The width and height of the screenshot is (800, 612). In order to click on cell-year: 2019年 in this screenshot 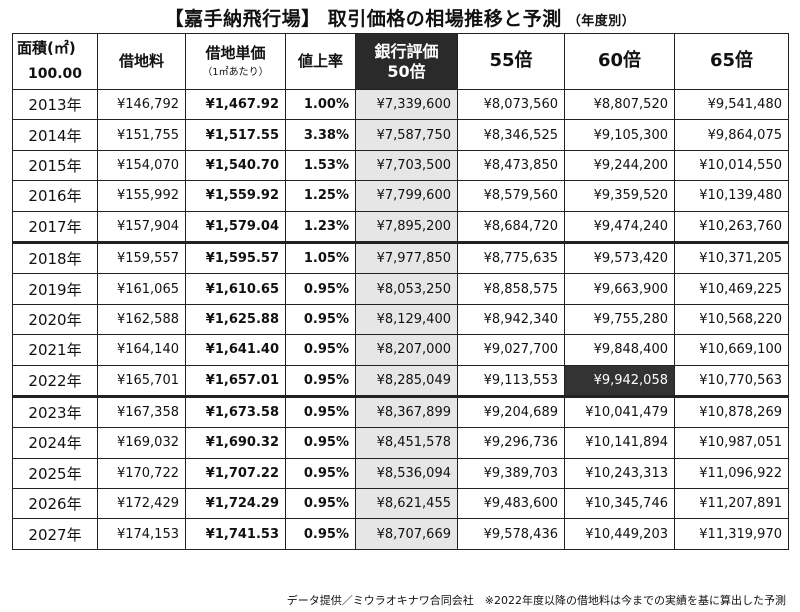, I will do `click(55, 289)`.